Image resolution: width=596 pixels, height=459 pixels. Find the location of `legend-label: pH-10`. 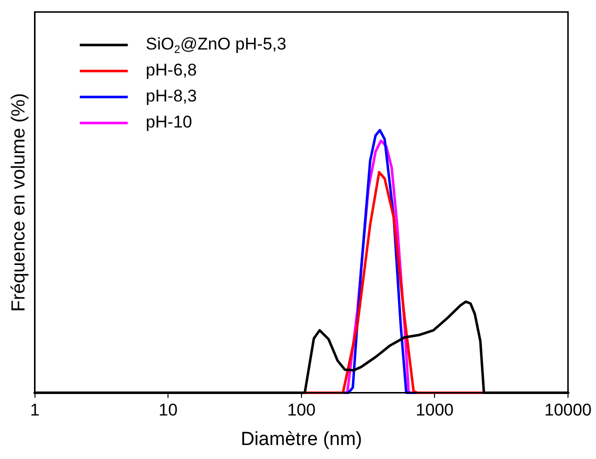

legend-label: pH-10 is located at coordinates (169, 122).